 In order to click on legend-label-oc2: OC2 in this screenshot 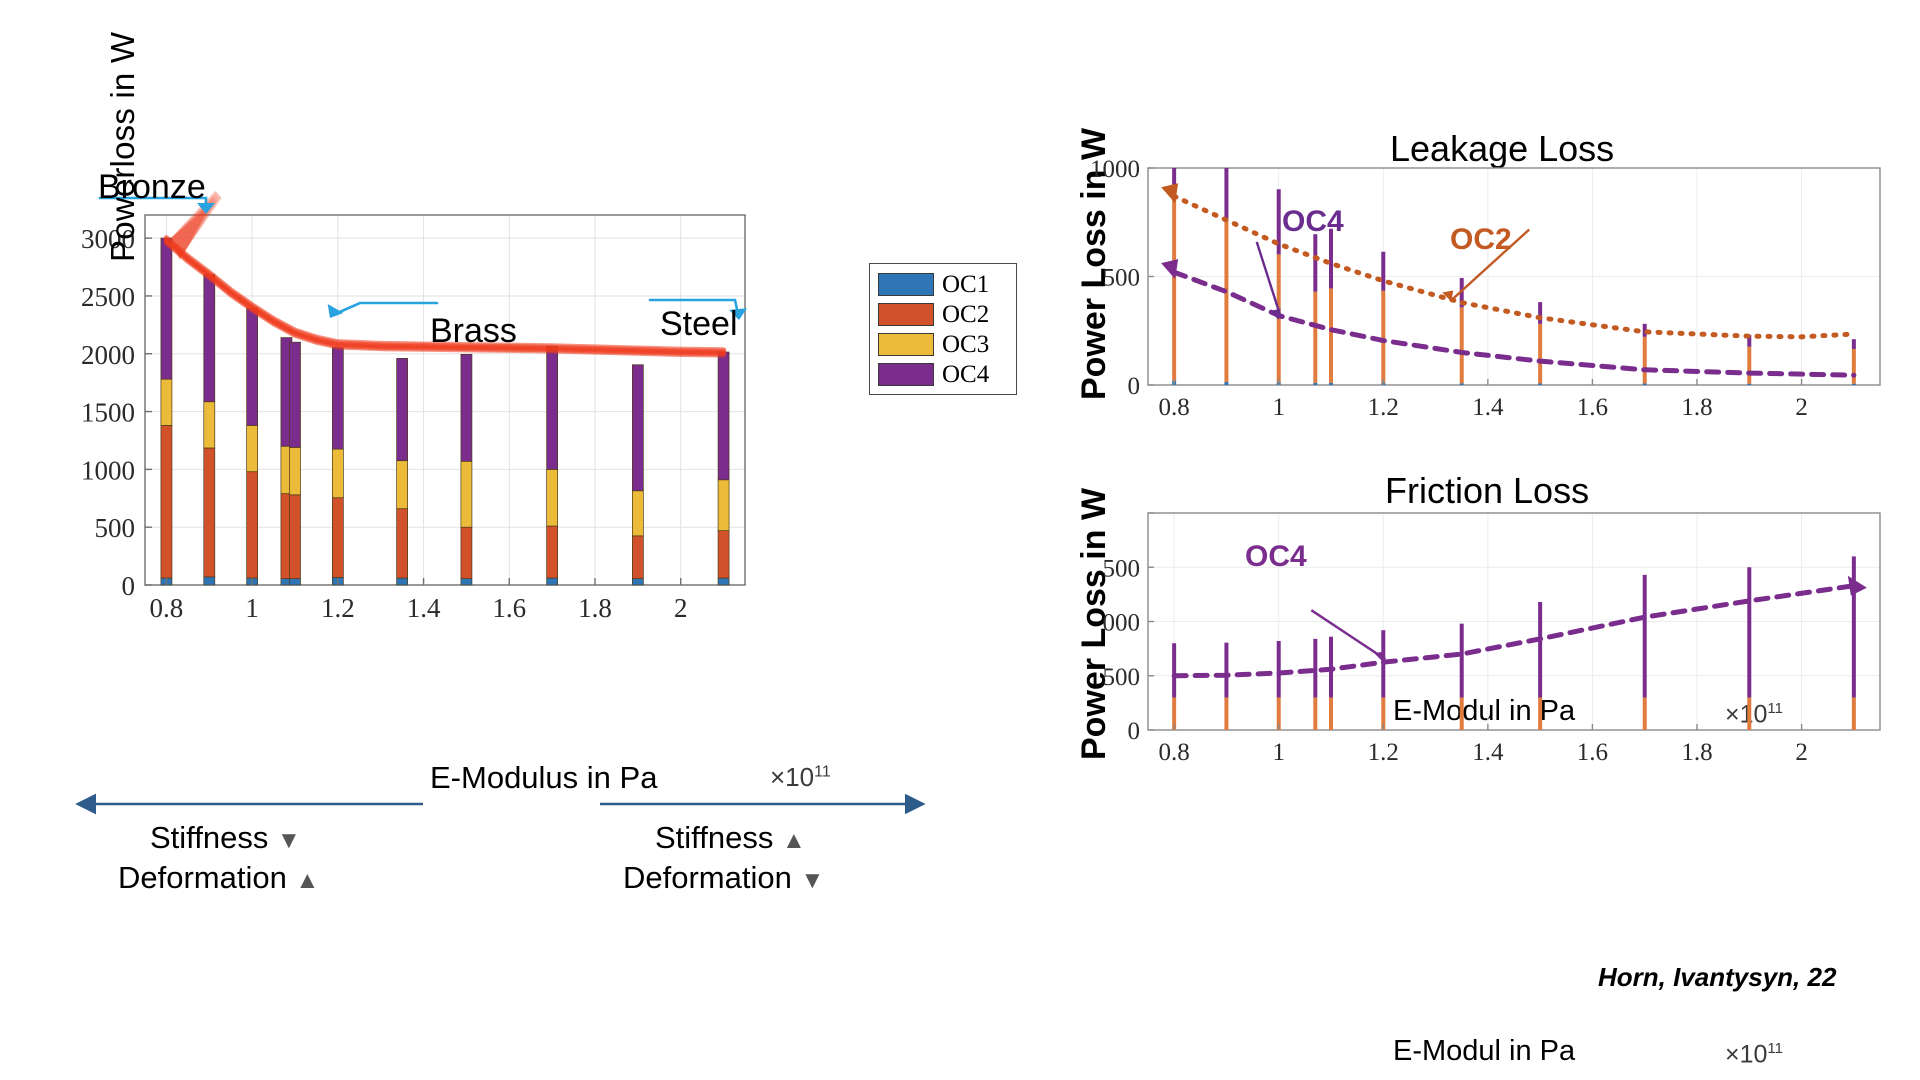, I will do `click(966, 314)`.